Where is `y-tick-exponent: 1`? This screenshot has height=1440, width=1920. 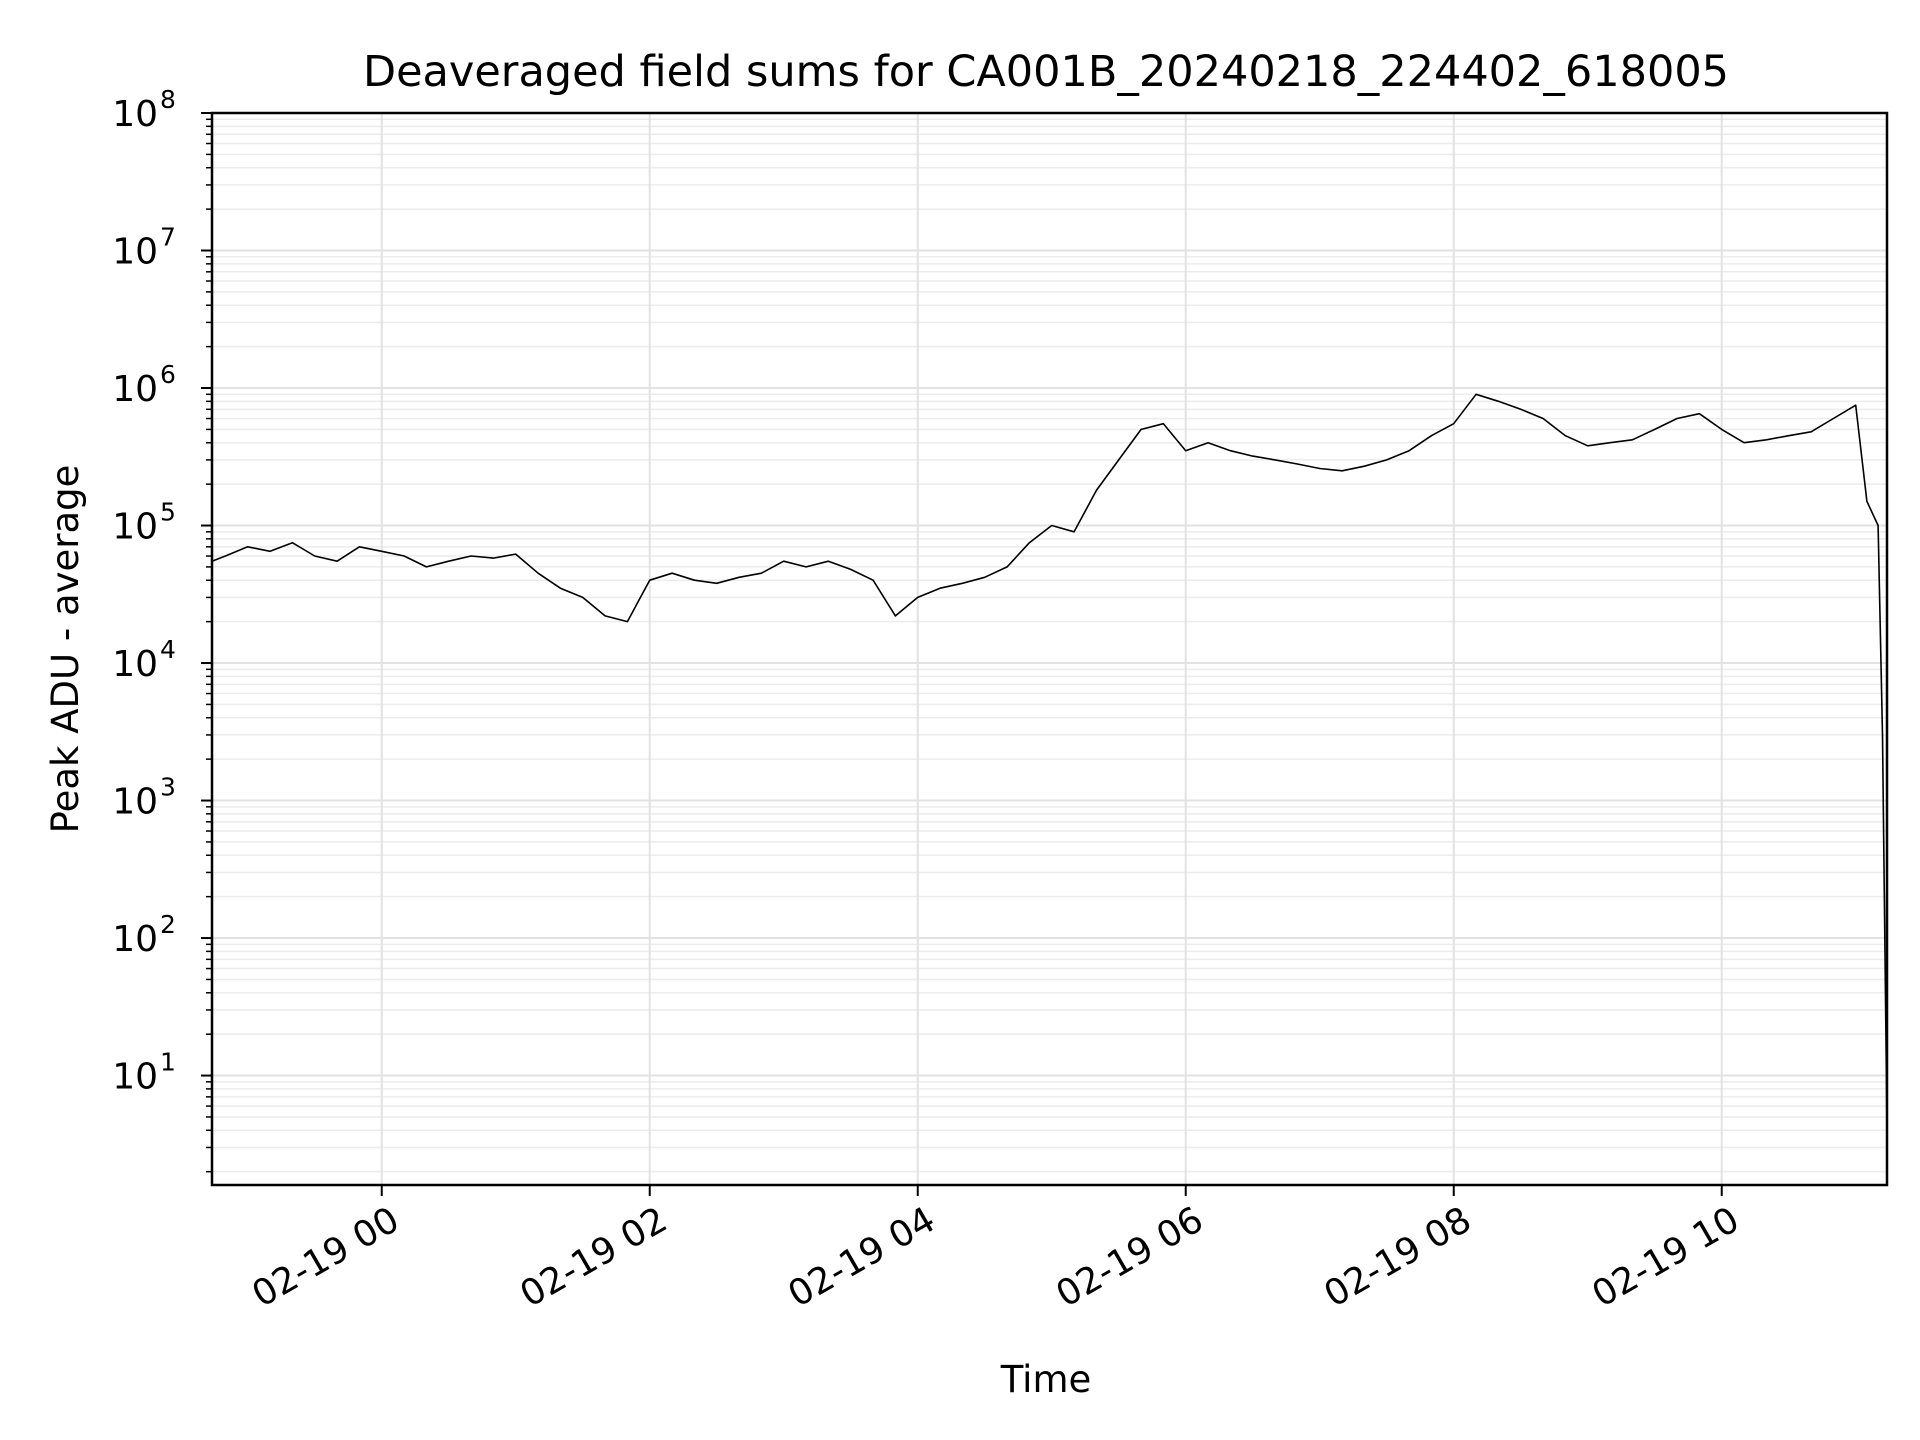
y-tick-exponent: 1 is located at coordinates (168, 1062).